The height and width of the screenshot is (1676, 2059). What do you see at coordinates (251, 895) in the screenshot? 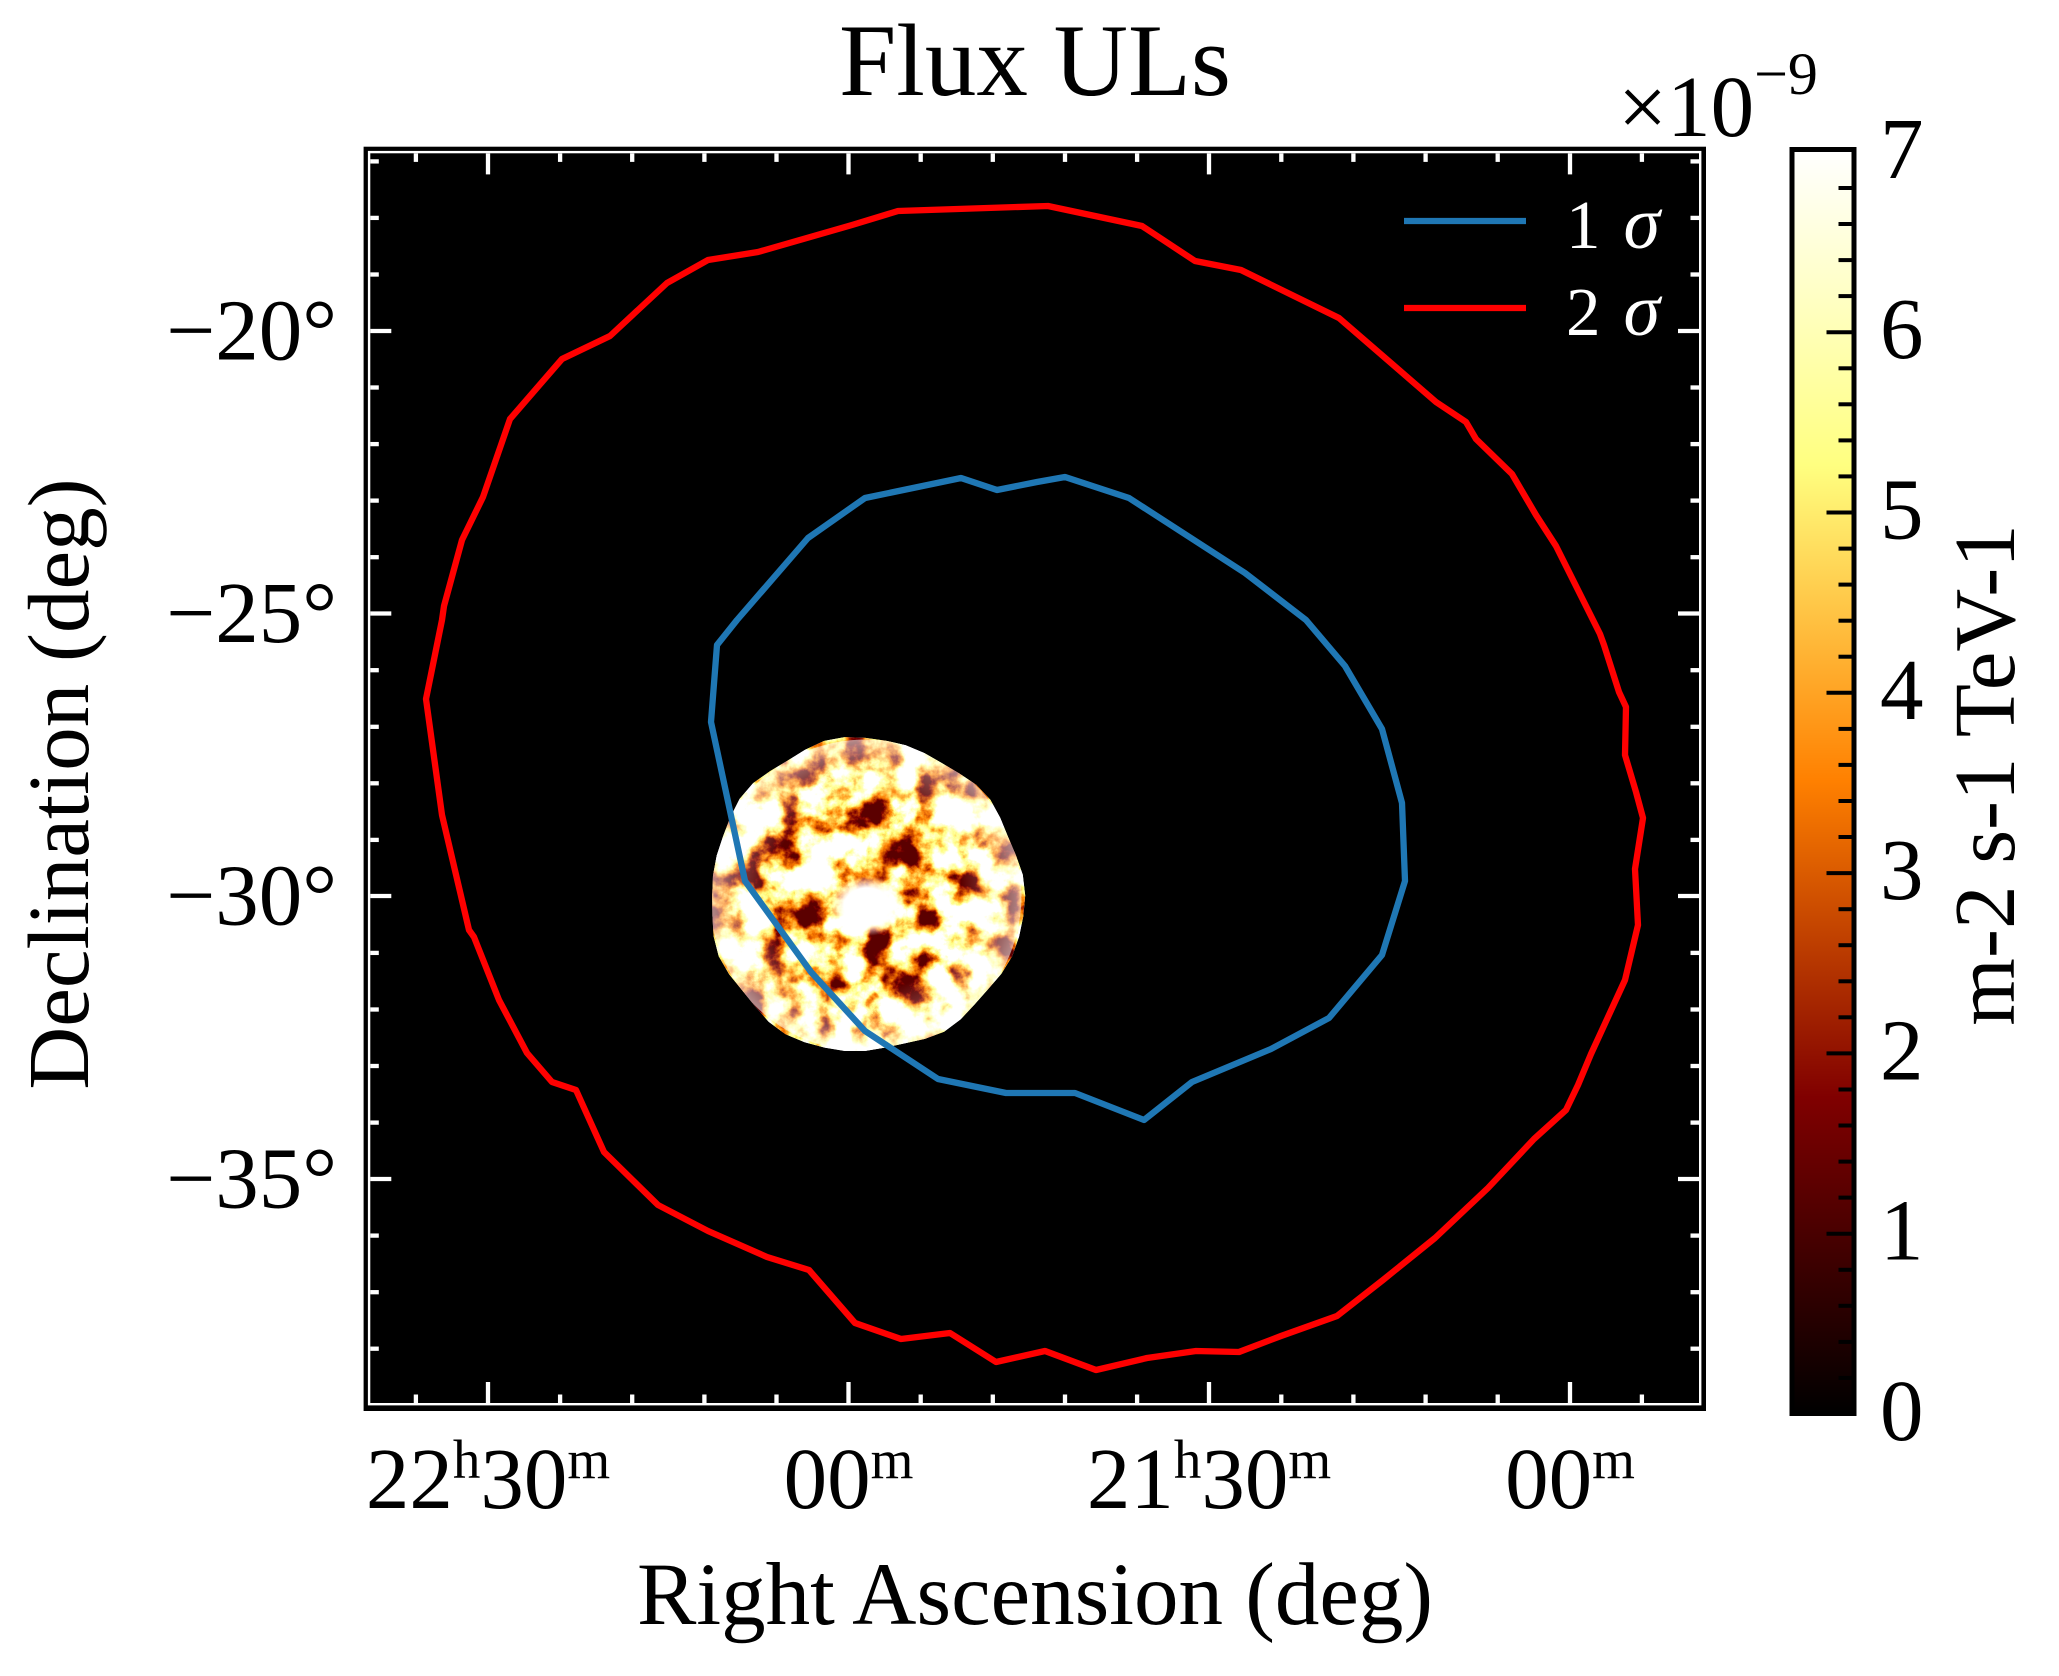
I see `svg-text: −30°` at bounding box center [251, 895].